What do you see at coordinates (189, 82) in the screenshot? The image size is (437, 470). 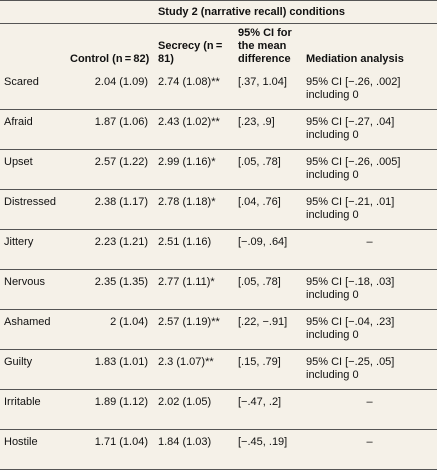 I see `cell: 2.74 (1.08)**` at bounding box center [189, 82].